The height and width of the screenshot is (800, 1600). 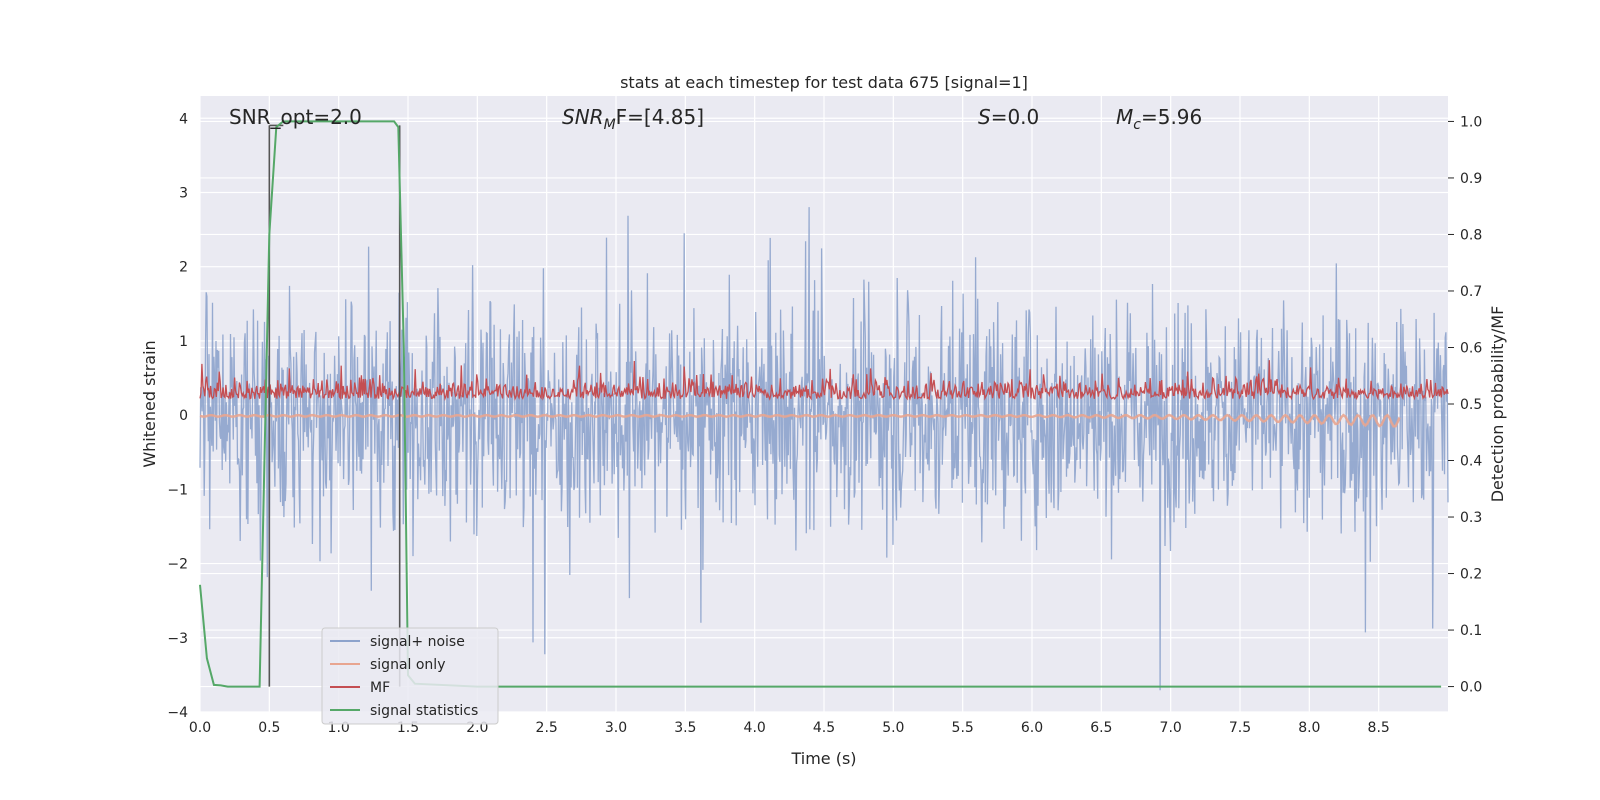 I want to click on legend-label-signal-only: signal only, so click(x=407, y=665).